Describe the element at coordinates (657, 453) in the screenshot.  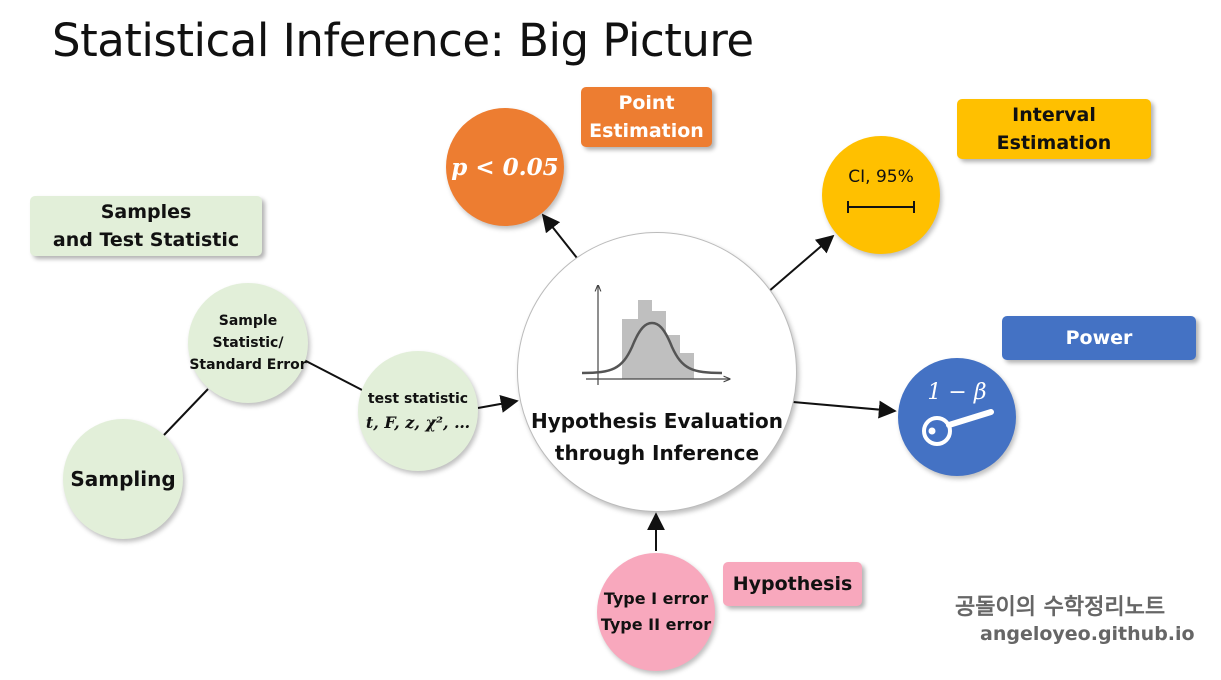
I see `center-line2: through Inference` at that location.